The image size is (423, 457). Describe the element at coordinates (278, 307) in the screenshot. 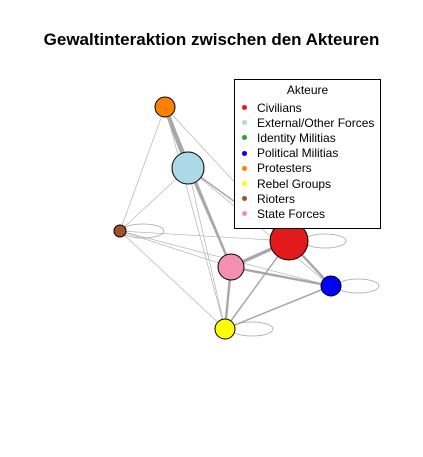

I see `edge-political-rebel` at that location.